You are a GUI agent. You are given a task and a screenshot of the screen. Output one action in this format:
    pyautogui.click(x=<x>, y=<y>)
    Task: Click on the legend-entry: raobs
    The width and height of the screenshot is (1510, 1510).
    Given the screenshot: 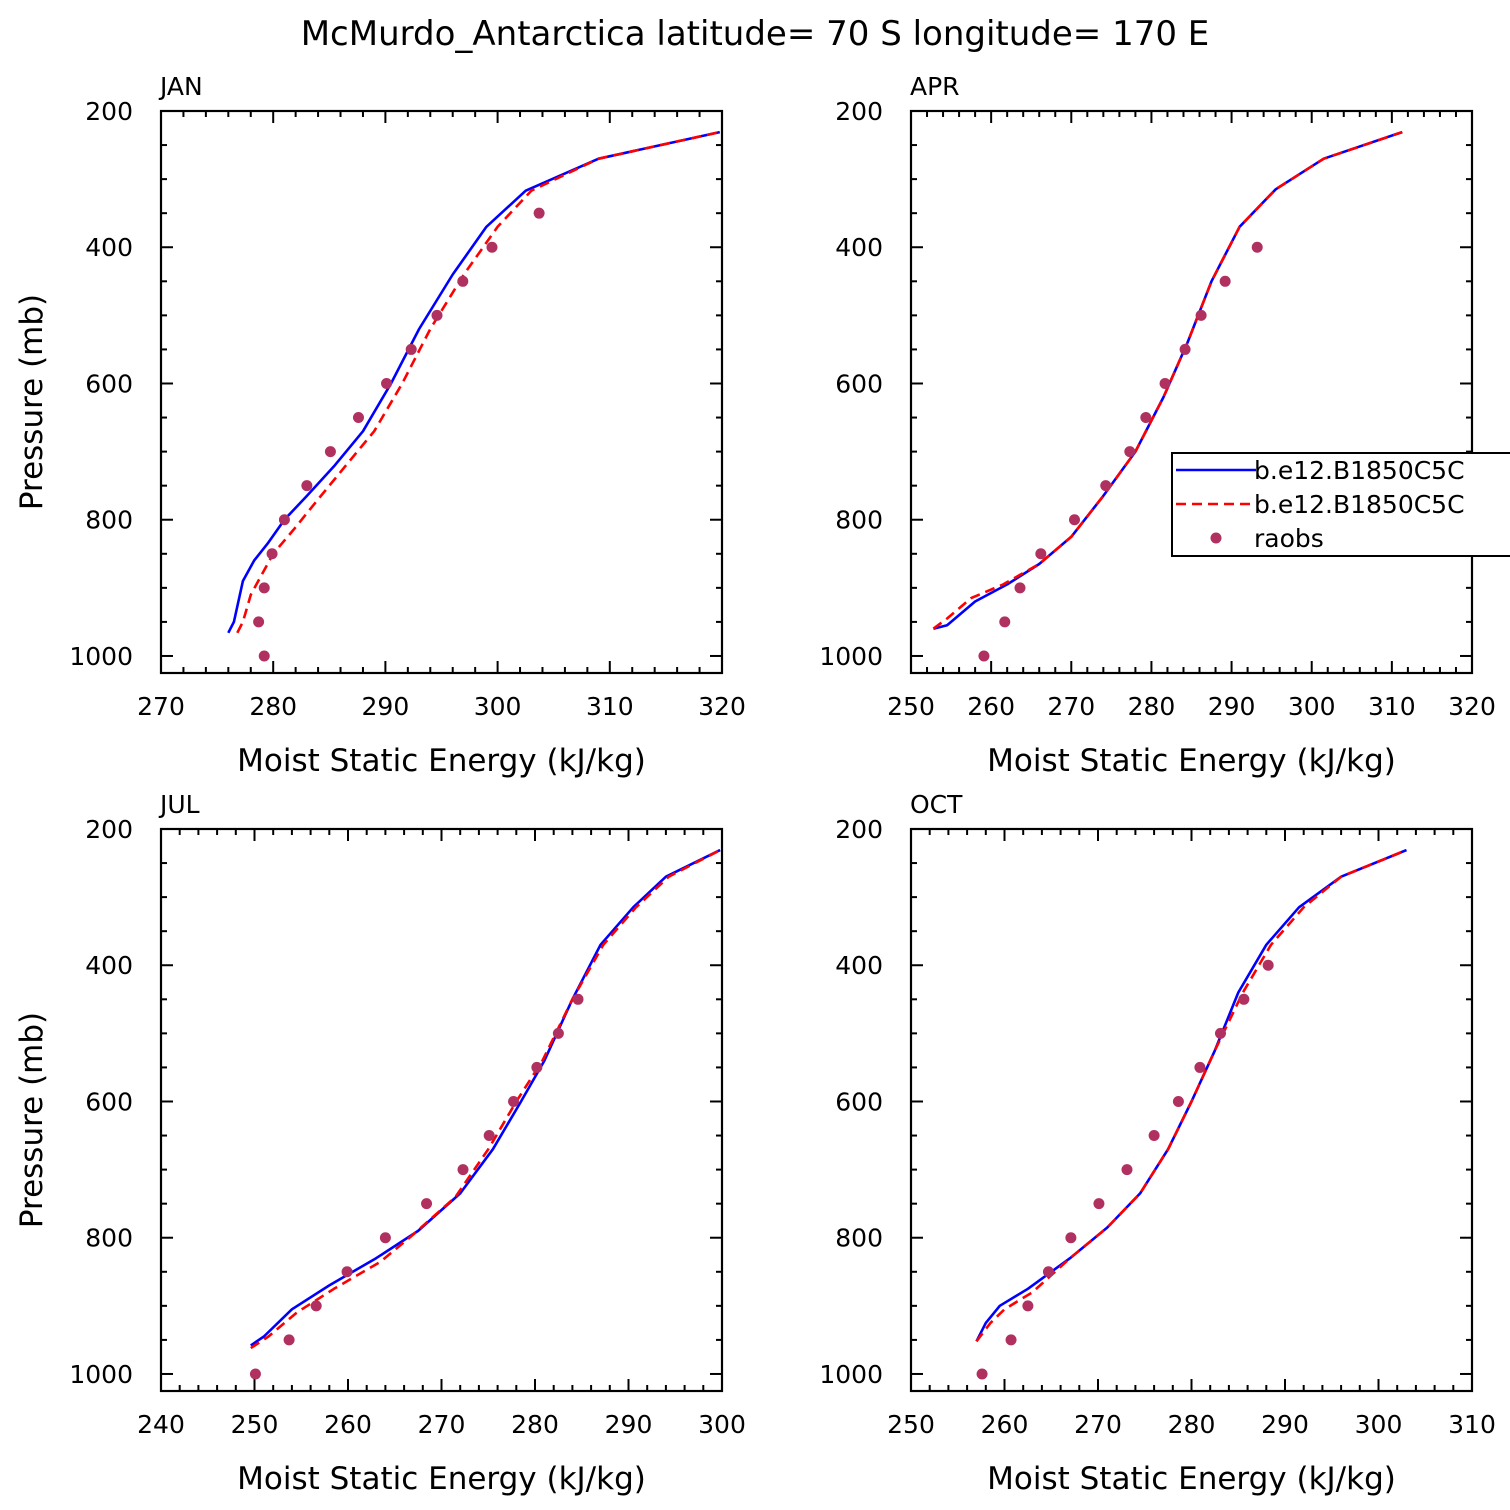 What is the action you would take?
    pyautogui.click(x=1267, y=538)
    